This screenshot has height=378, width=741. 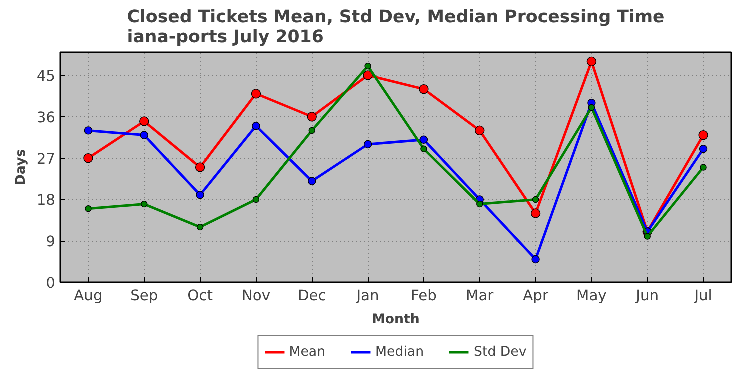 What do you see at coordinates (312, 296) in the screenshot?
I see `x-tick-label: Dec` at bounding box center [312, 296].